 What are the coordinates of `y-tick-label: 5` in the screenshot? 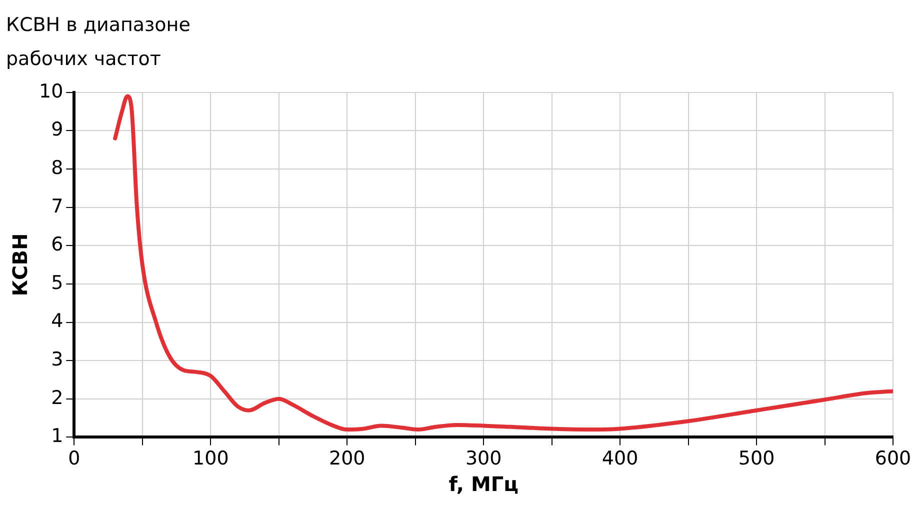 It's located at (57, 283).